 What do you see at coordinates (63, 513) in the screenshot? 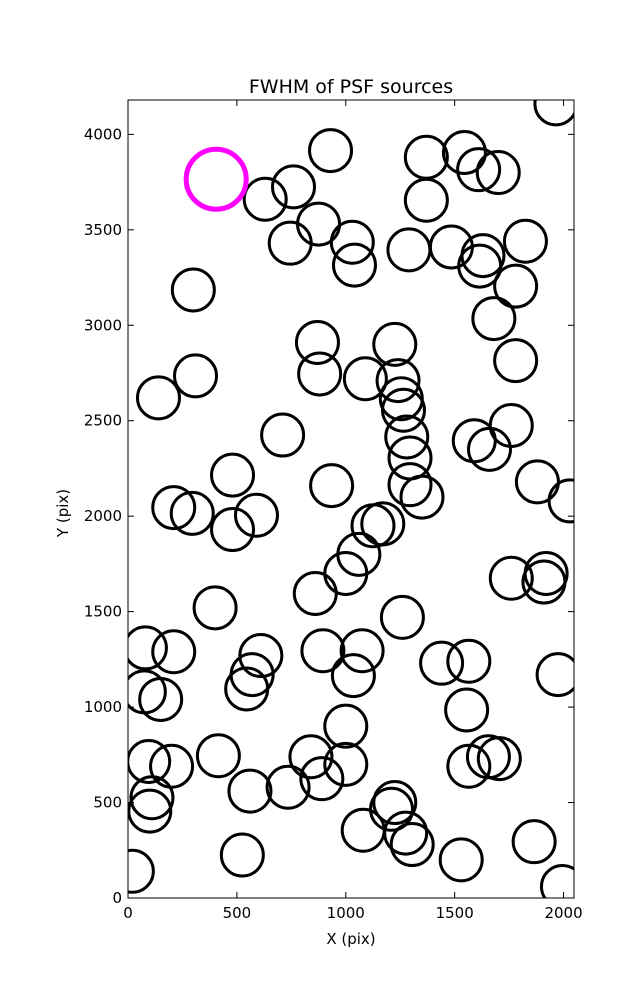
I see `y-axis-label: Y (pix)` at bounding box center [63, 513].